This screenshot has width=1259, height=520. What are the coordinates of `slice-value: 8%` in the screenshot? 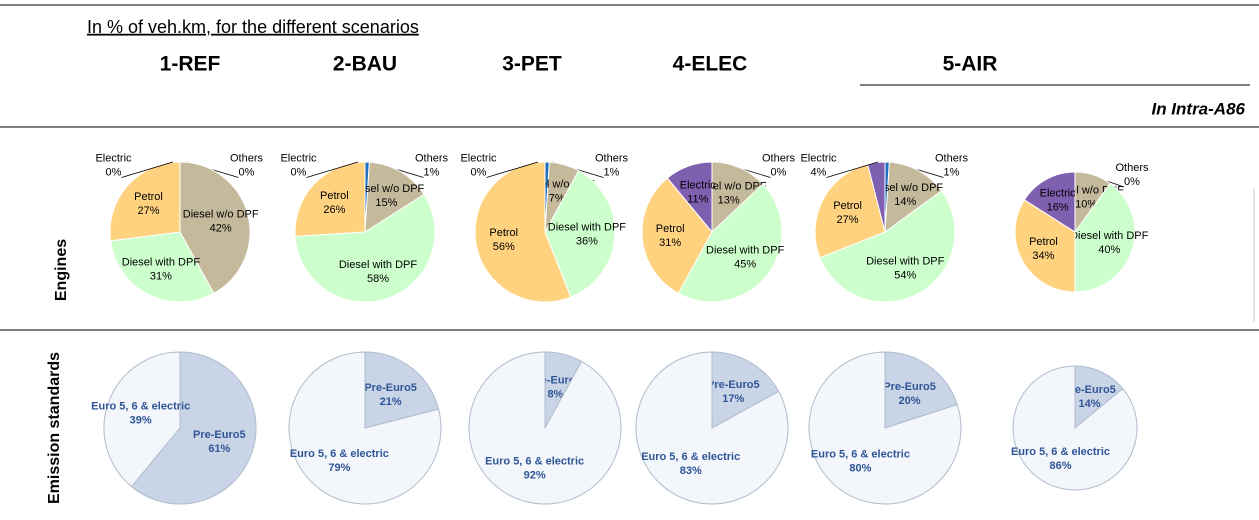 It's located at (555, 394).